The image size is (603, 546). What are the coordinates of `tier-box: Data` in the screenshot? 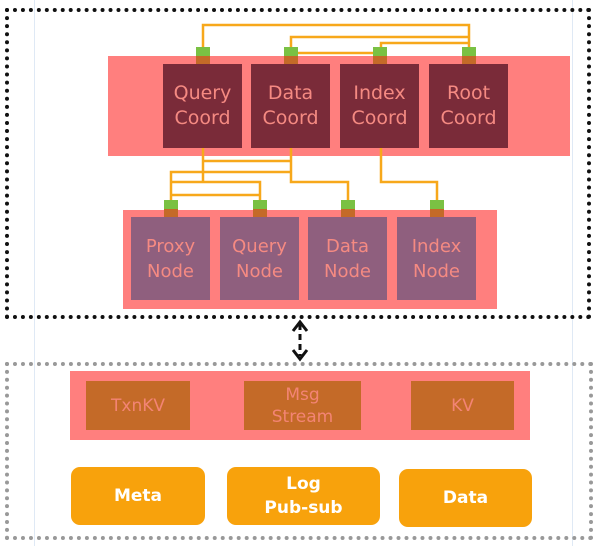 It's located at (465, 498).